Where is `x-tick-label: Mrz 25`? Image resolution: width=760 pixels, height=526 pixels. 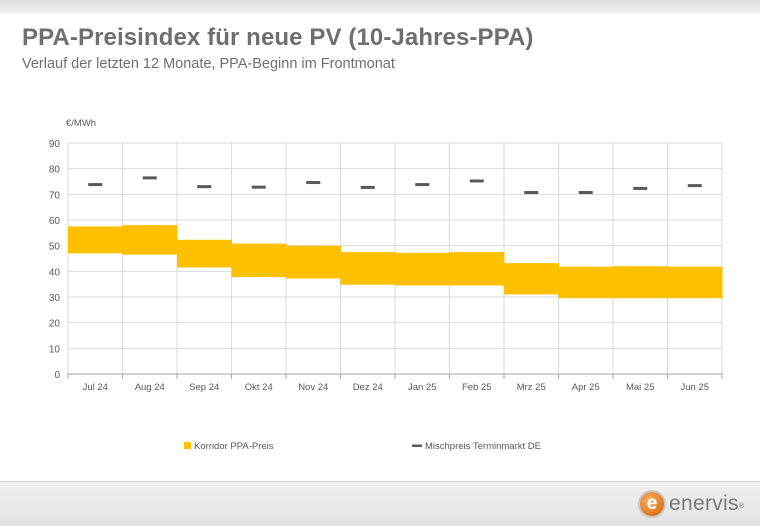
x-tick-label: Mrz 25 is located at coordinates (531, 387).